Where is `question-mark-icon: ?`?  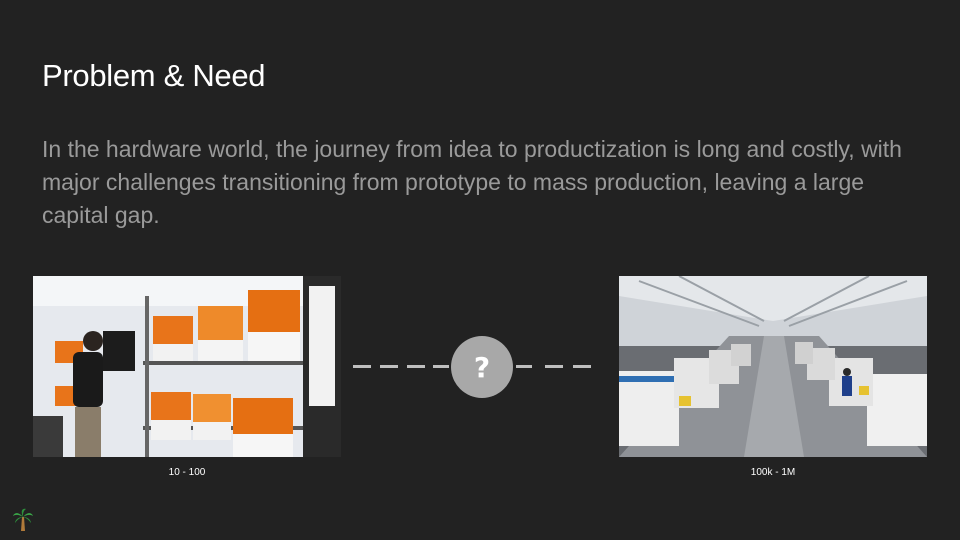 question-mark-icon: ? is located at coordinates (482, 367).